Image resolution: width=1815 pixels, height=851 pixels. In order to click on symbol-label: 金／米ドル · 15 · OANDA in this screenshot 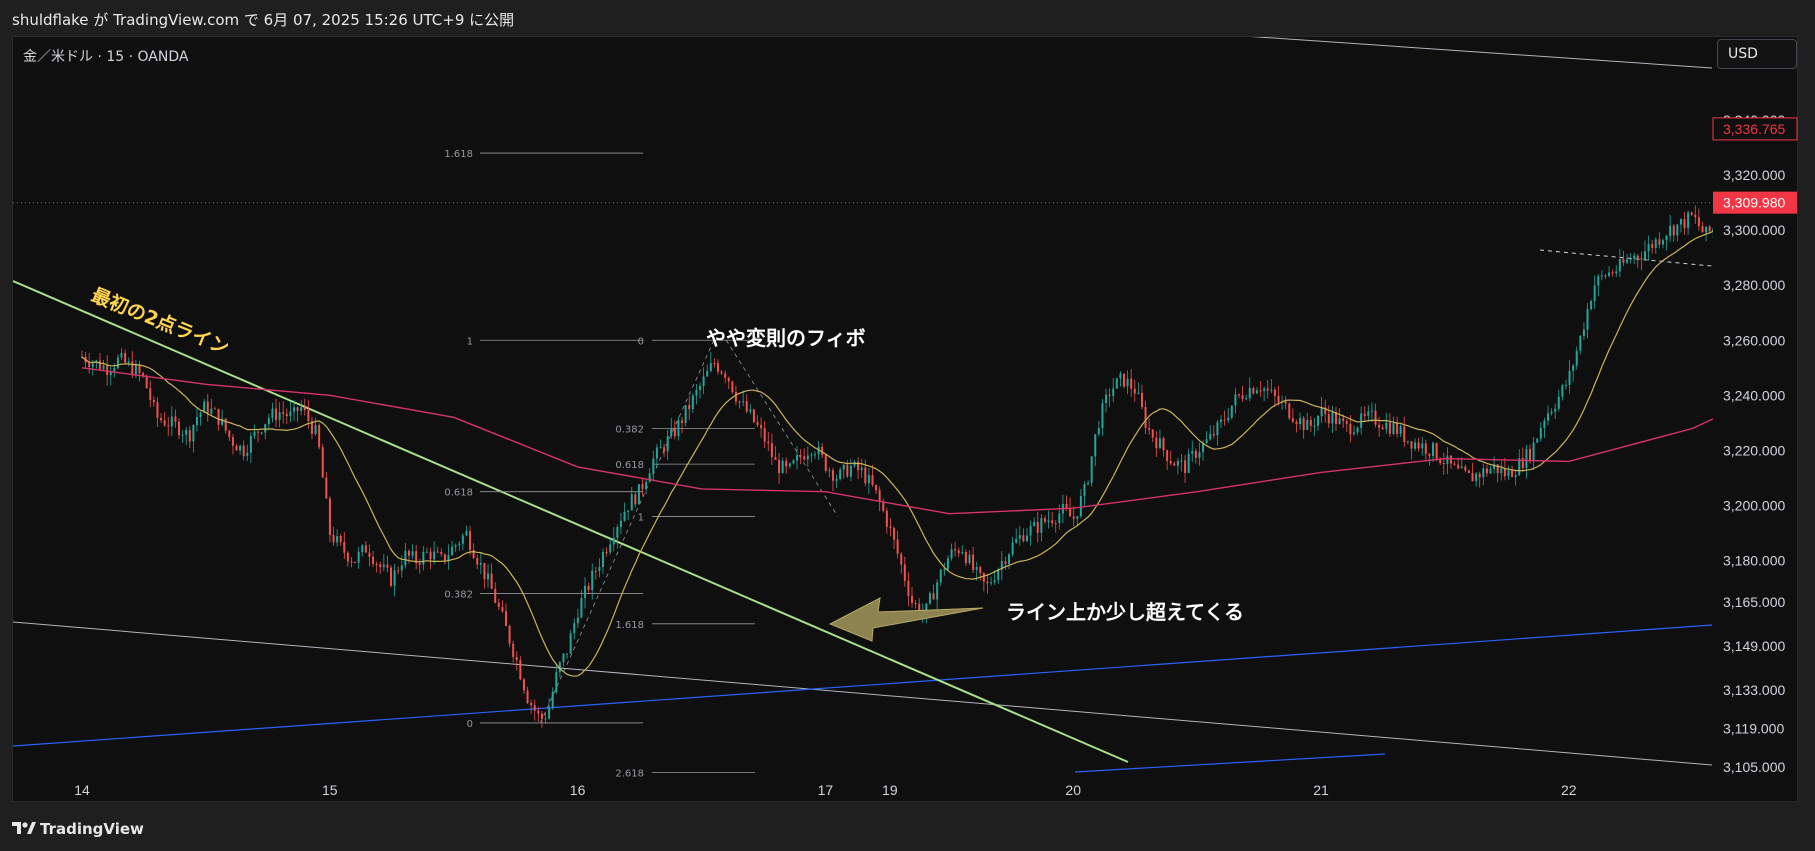, I will do `click(106, 57)`.